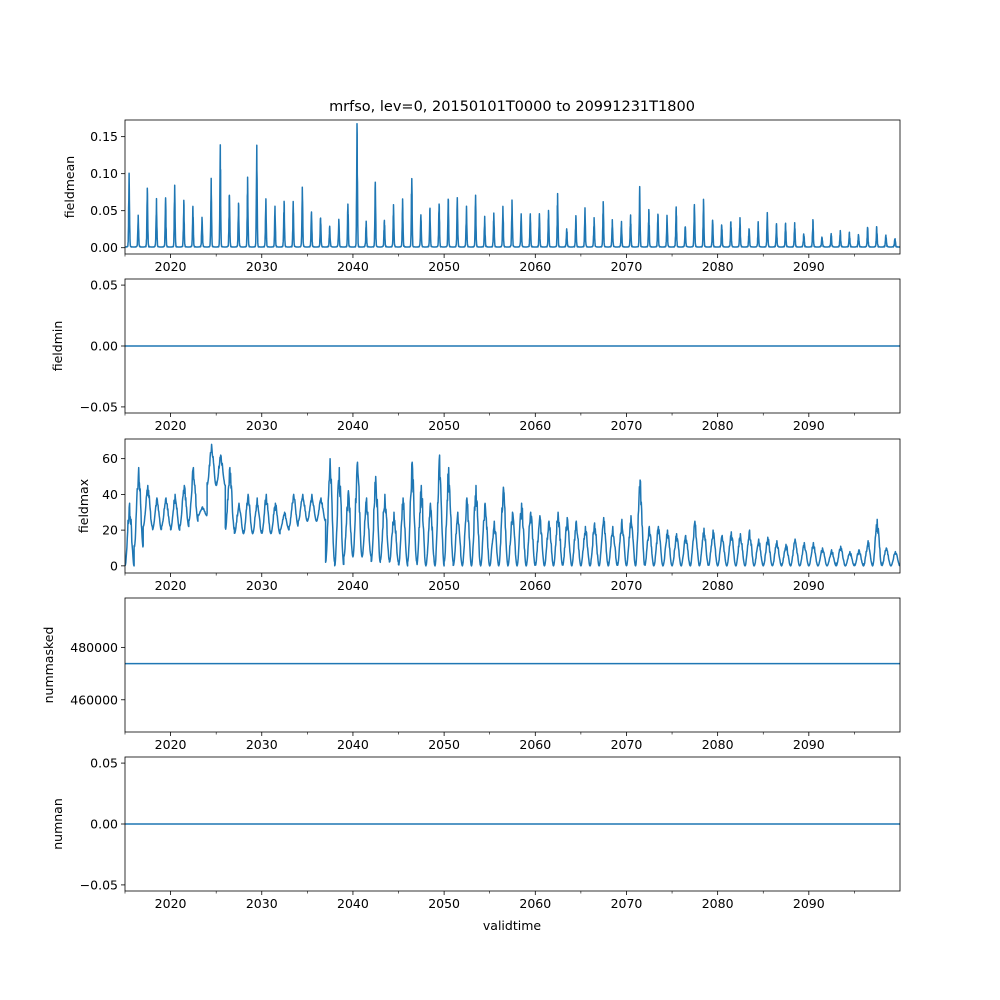 This screenshot has height=1000, width=1000. I want to click on y-tick-label: 60, so click(110, 458).